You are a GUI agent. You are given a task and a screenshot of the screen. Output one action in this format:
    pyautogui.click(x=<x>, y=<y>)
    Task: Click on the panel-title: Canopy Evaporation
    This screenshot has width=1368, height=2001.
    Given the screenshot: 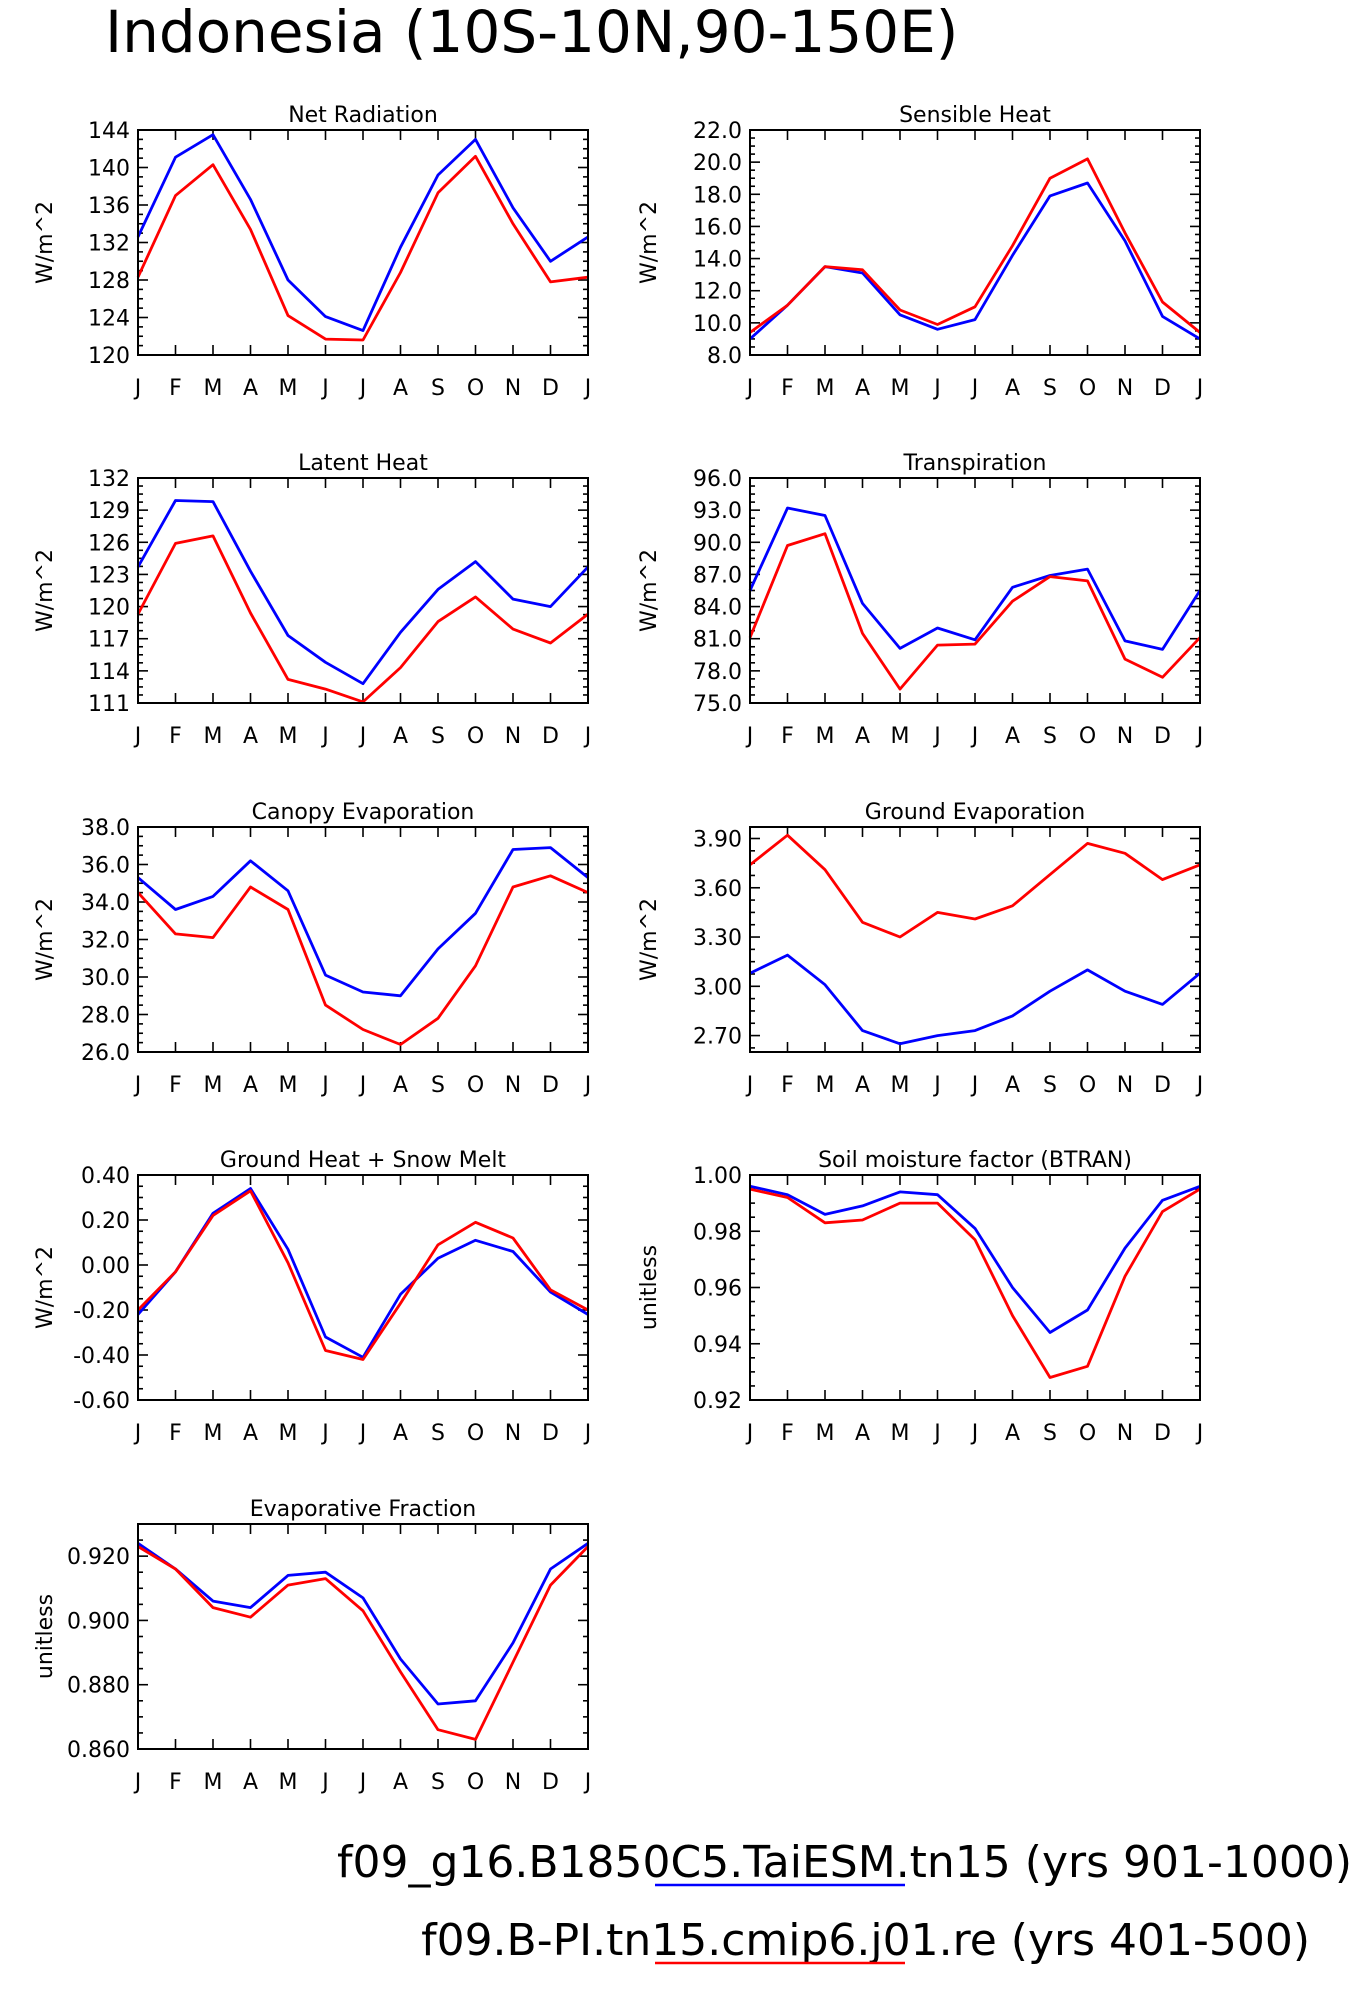 What is the action you would take?
    pyautogui.click(x=363, y=812)
    